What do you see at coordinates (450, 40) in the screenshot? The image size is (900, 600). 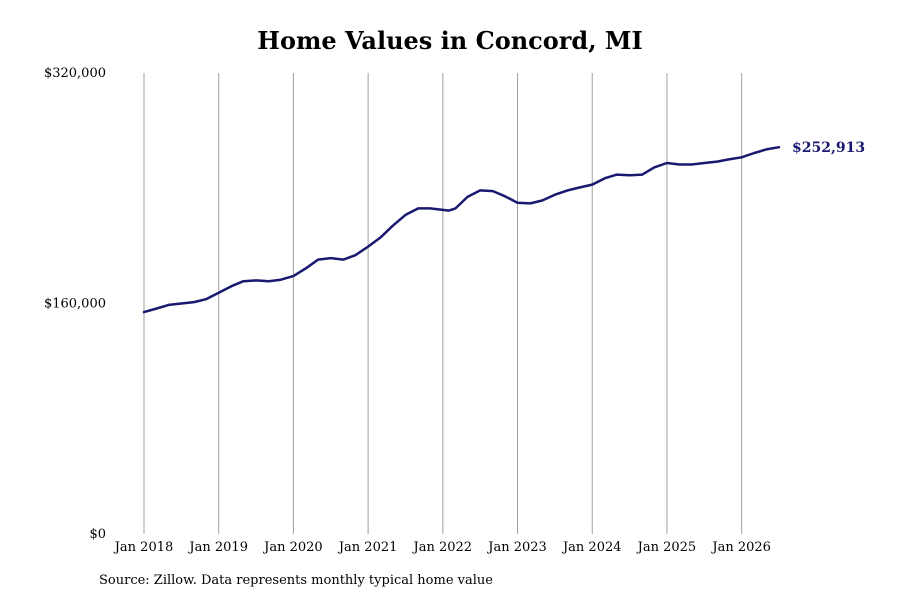 I see `chart-title: Home Values in Concord, MI` at bounding box center [450, 40].